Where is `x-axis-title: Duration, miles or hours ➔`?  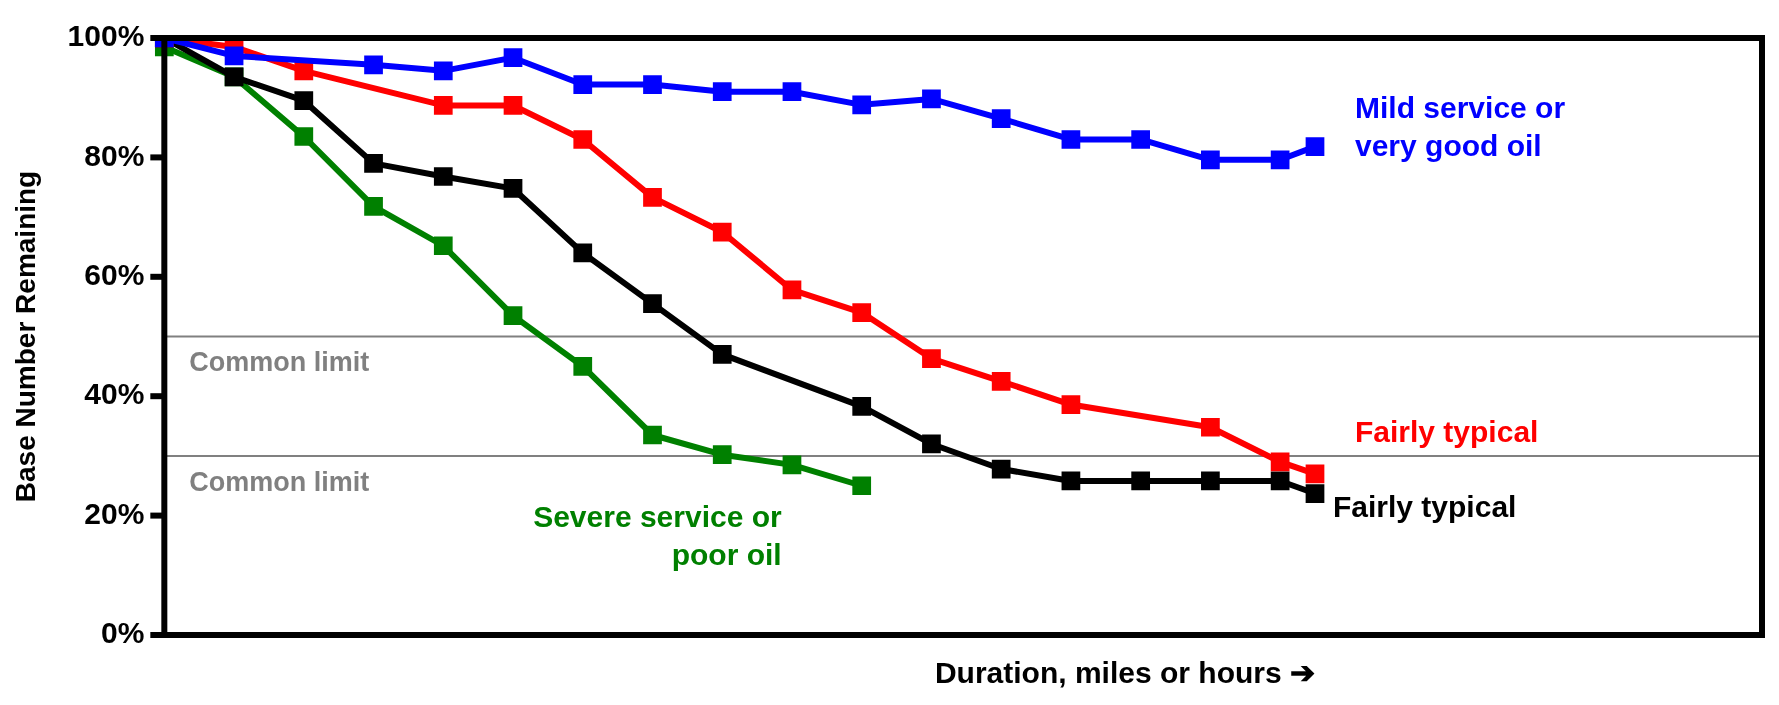 x-axis-title: Duration, miles or hours ➔ is located at coordinates (1124, 673).